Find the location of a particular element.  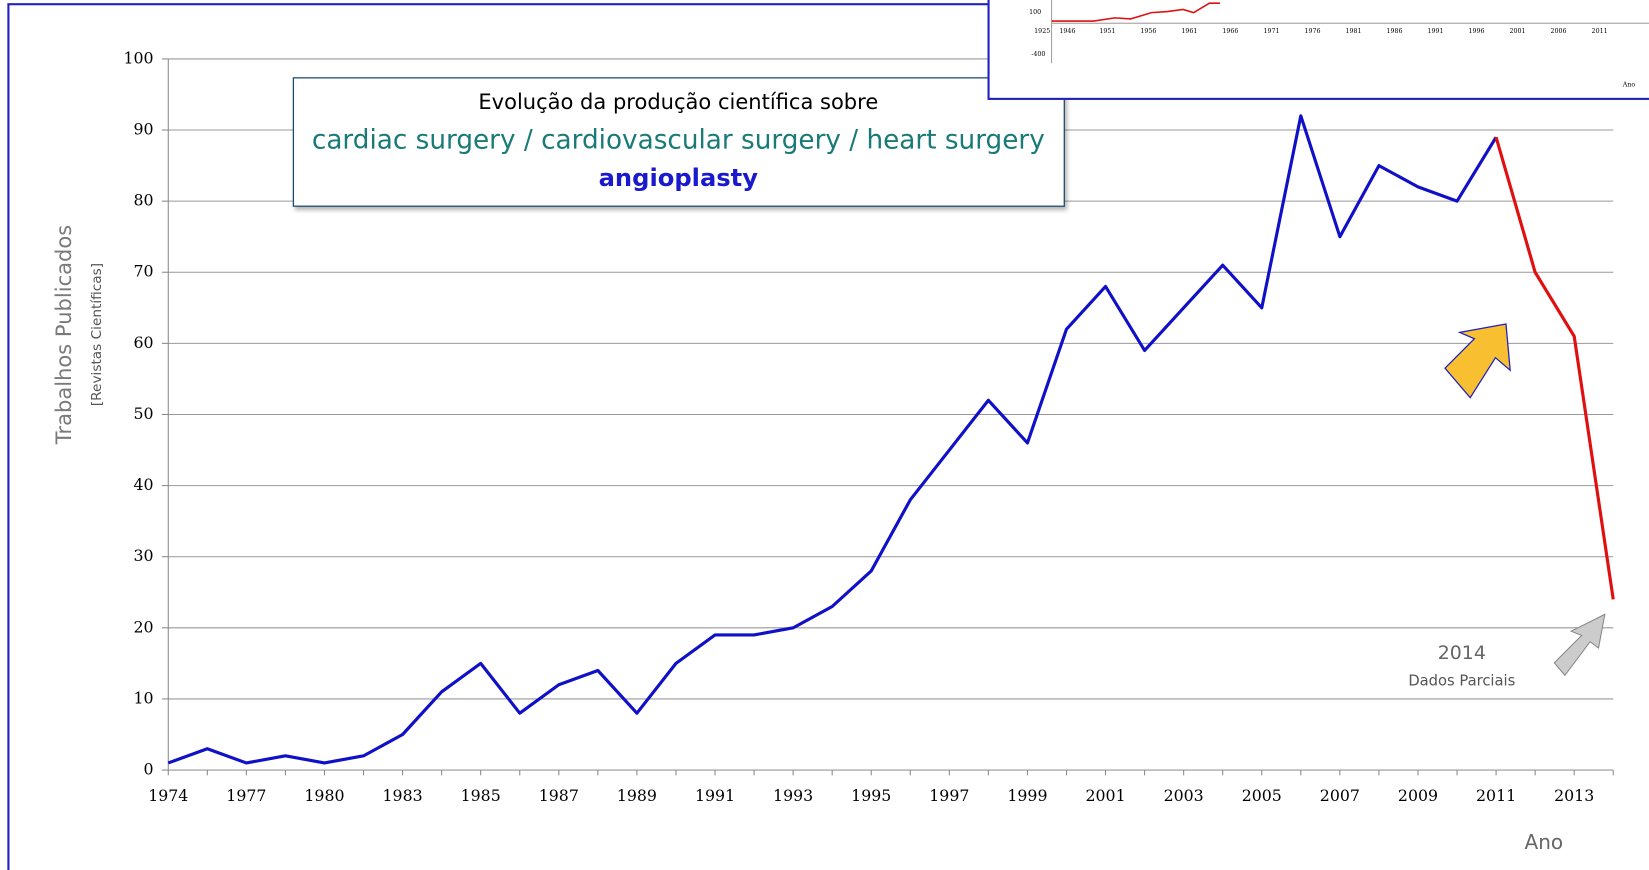

x-tick-label: 2001 is located at coordinates (1105, 795).